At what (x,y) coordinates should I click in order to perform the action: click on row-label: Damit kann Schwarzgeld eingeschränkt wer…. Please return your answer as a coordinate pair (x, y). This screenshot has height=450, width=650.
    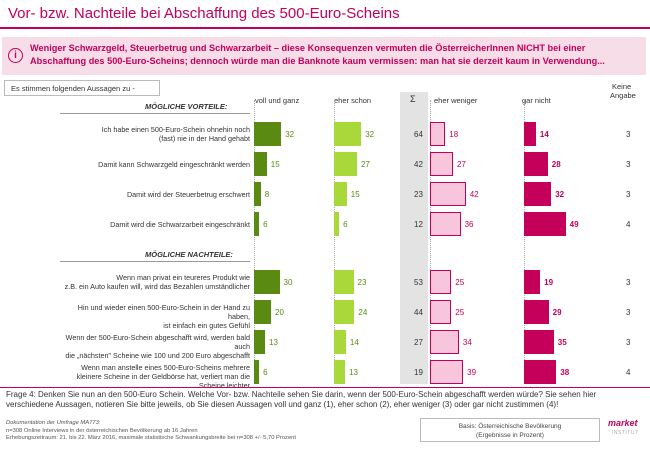
    Looking at the image, I should click on (155, 164).